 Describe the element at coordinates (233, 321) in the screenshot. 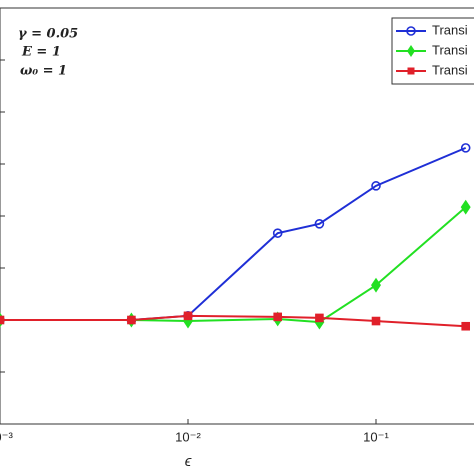

I see `series-line` at that location.